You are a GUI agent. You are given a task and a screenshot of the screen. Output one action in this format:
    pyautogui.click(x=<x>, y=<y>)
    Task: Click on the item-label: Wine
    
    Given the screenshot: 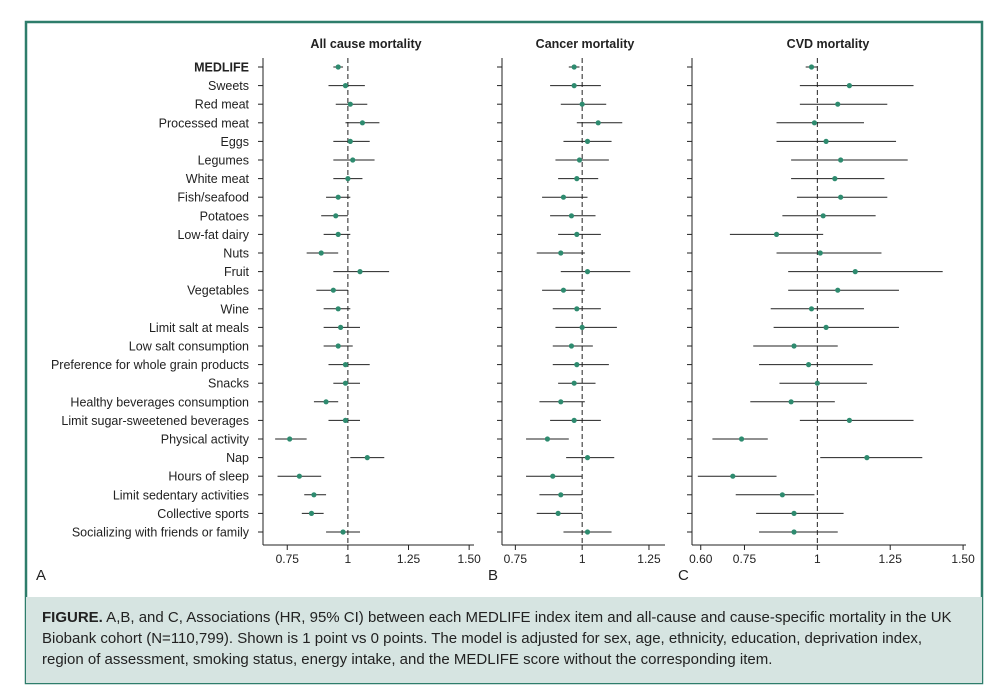 What is the action you would take?
    pyautogui.click(x=235, y=309)
    